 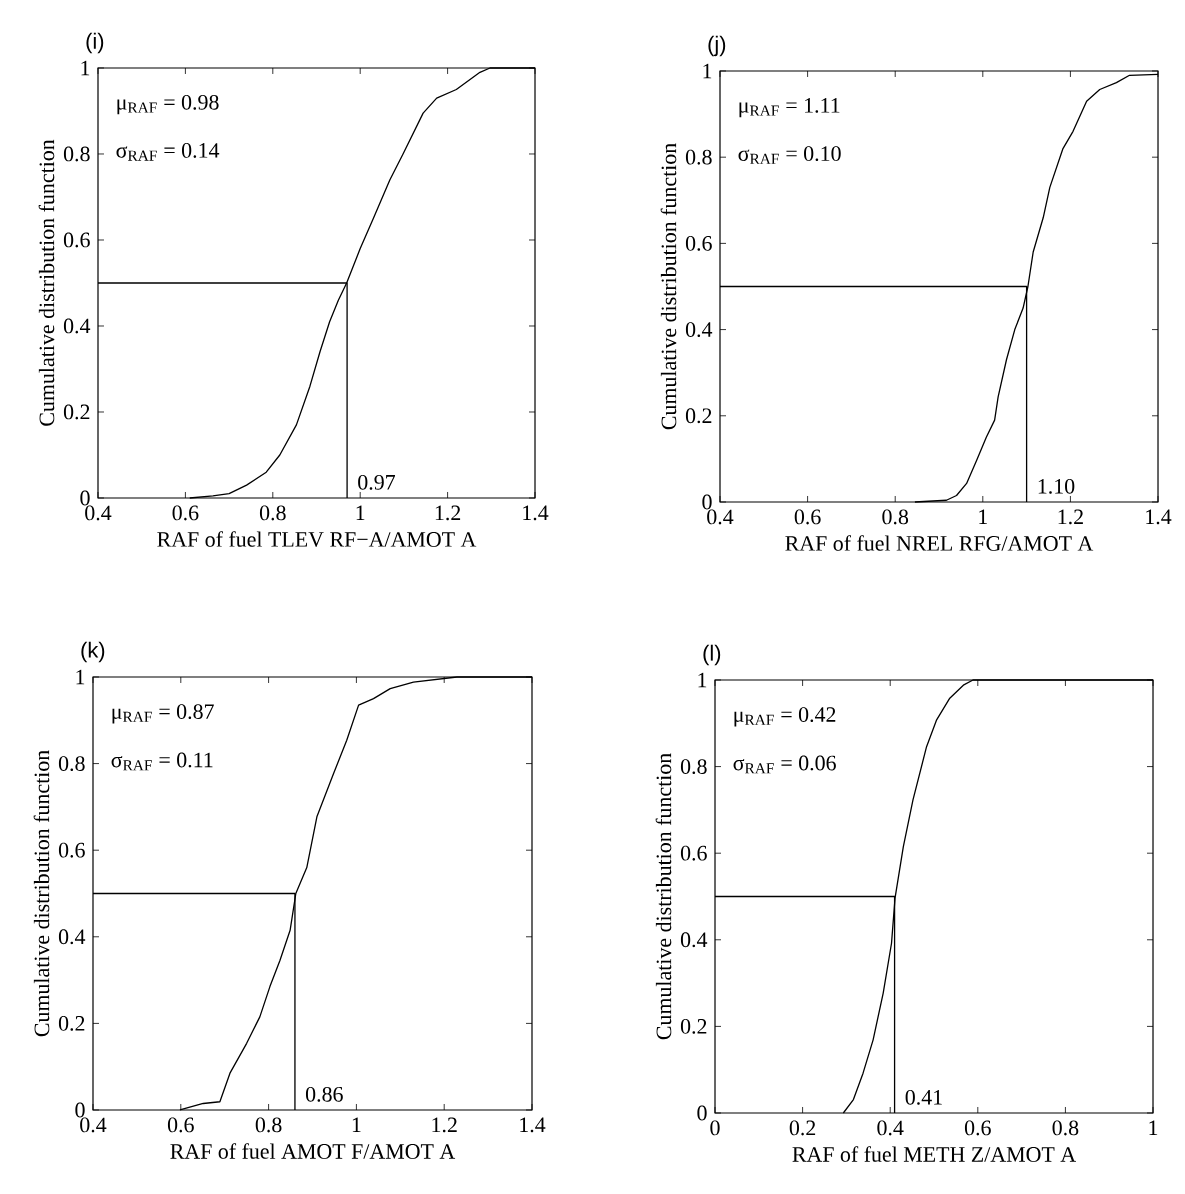 What do you see at coordinates (784, 764) in the screenshot?
I see `annotation: σ$_{RAF}$ = 0.06` at bounding box center [784, 764].